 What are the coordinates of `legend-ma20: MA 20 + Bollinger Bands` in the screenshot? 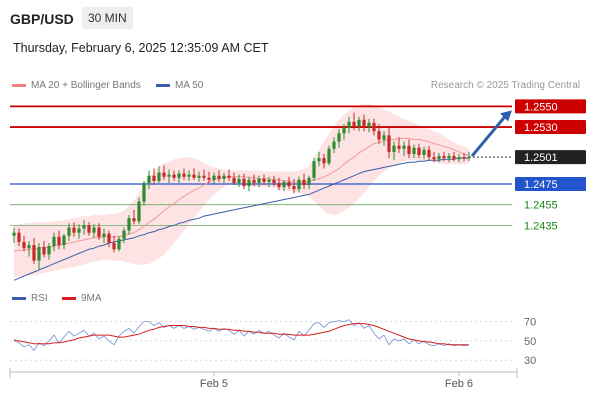 It's located at (76, 85).